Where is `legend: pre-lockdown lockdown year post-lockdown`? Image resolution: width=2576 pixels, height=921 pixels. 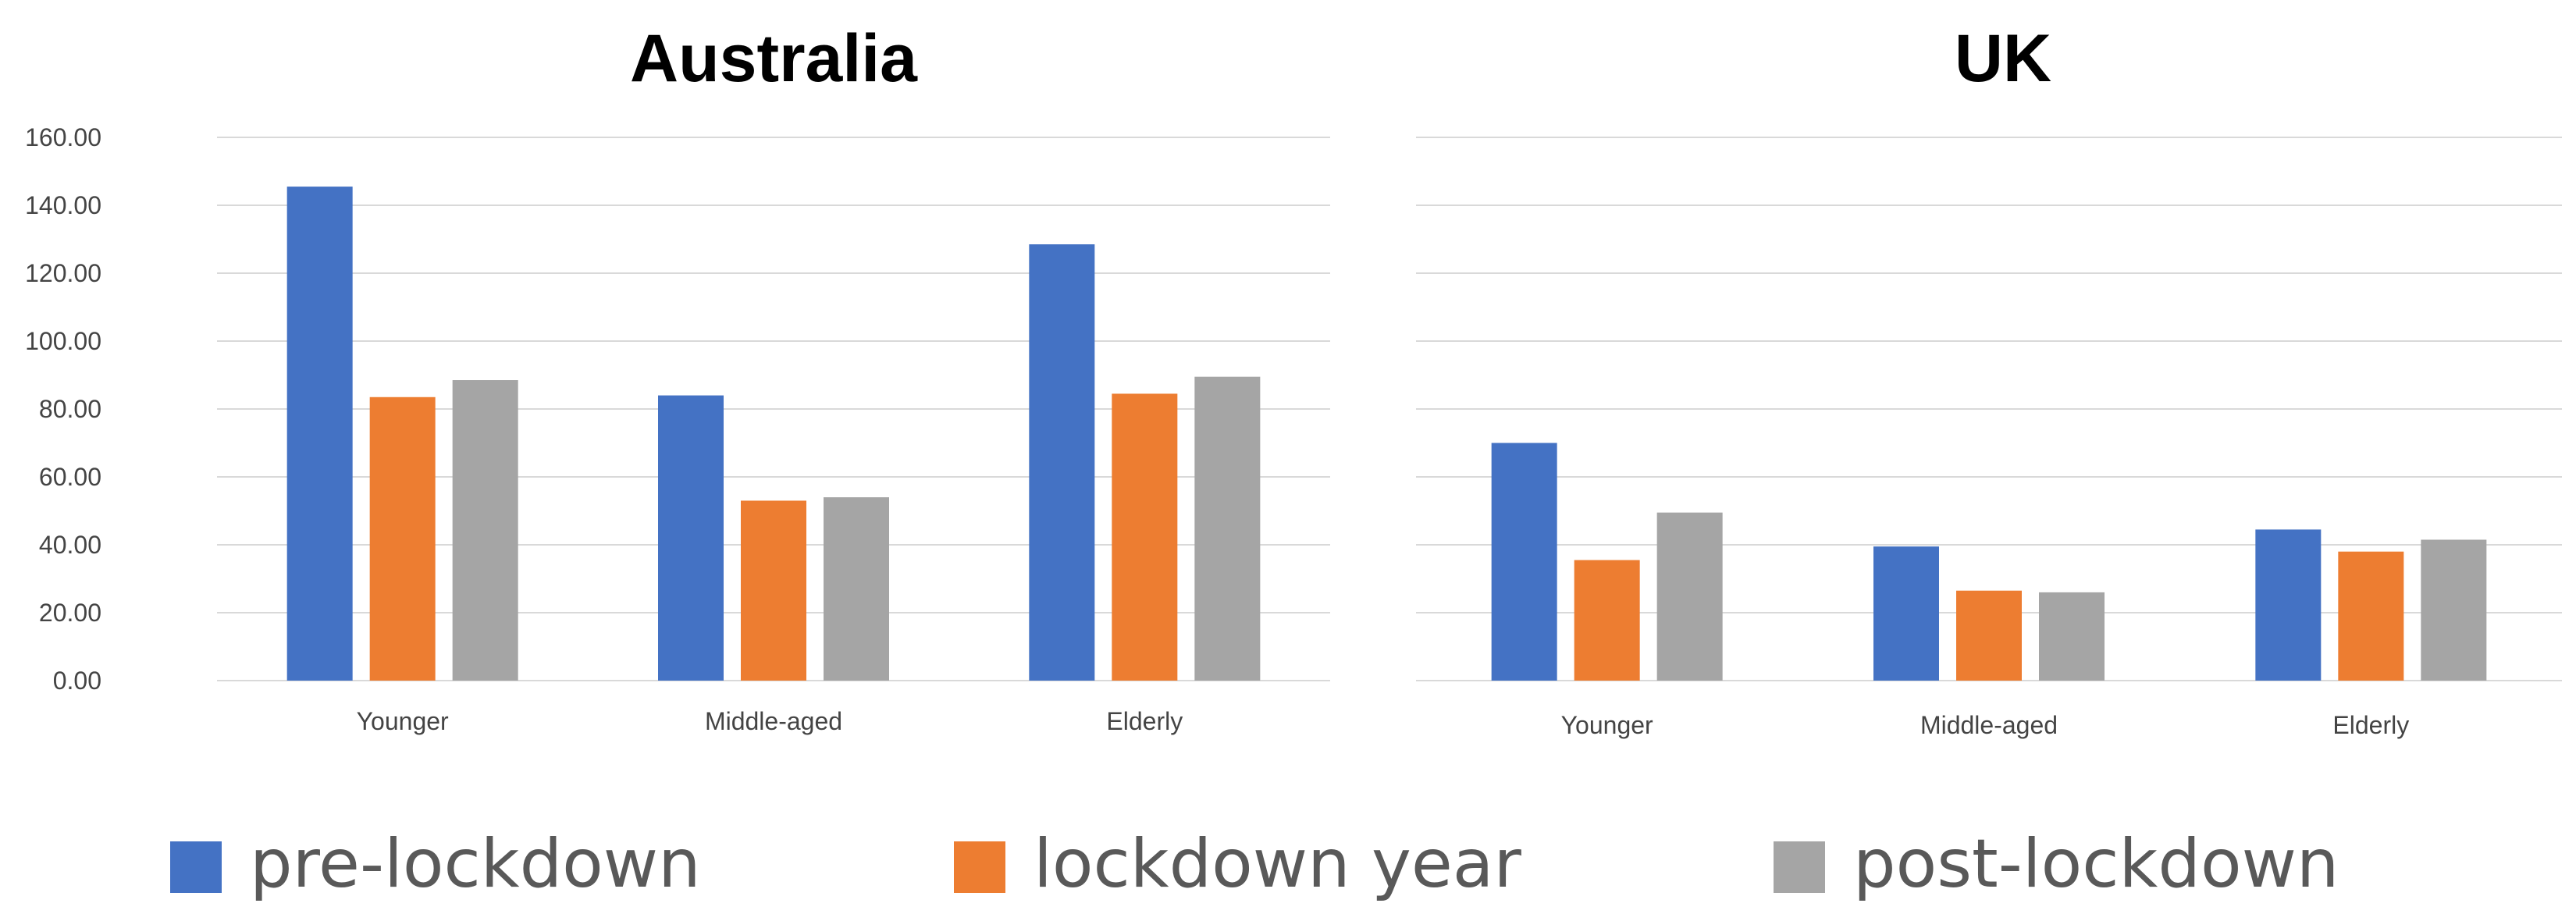 legend: pre-lockdown lockdown year post-lockdown is located at coordinates (1254, 864).